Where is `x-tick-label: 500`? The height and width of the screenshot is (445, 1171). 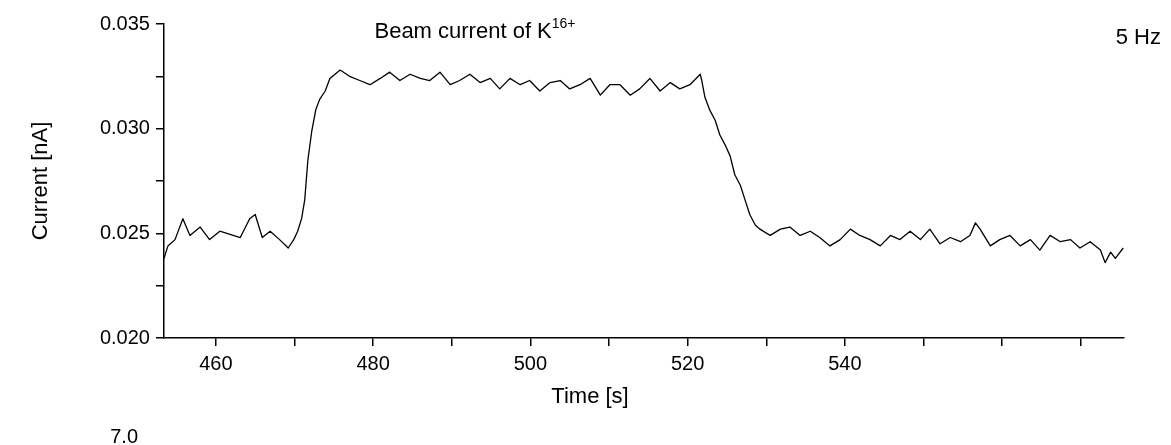
x-tick-label: 500 is located at coordinates (530, 362).